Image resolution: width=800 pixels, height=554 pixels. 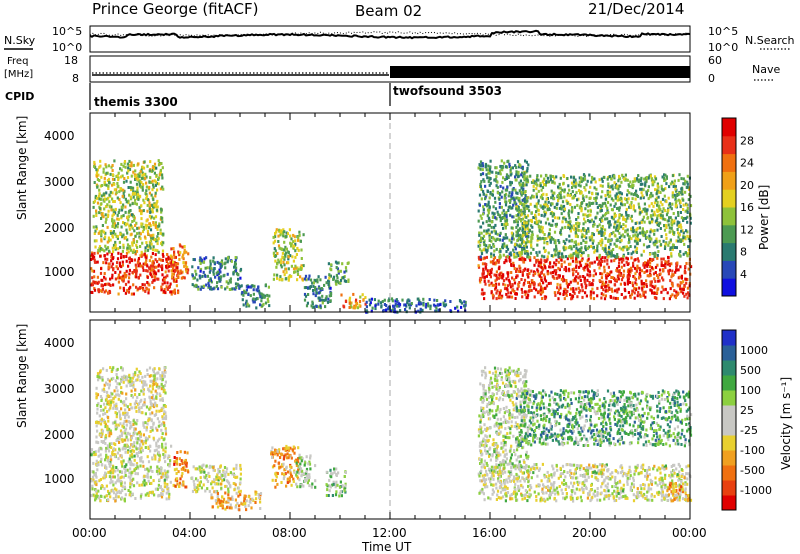 I want to click on nsky-series-line, so click(x=390, y=34).